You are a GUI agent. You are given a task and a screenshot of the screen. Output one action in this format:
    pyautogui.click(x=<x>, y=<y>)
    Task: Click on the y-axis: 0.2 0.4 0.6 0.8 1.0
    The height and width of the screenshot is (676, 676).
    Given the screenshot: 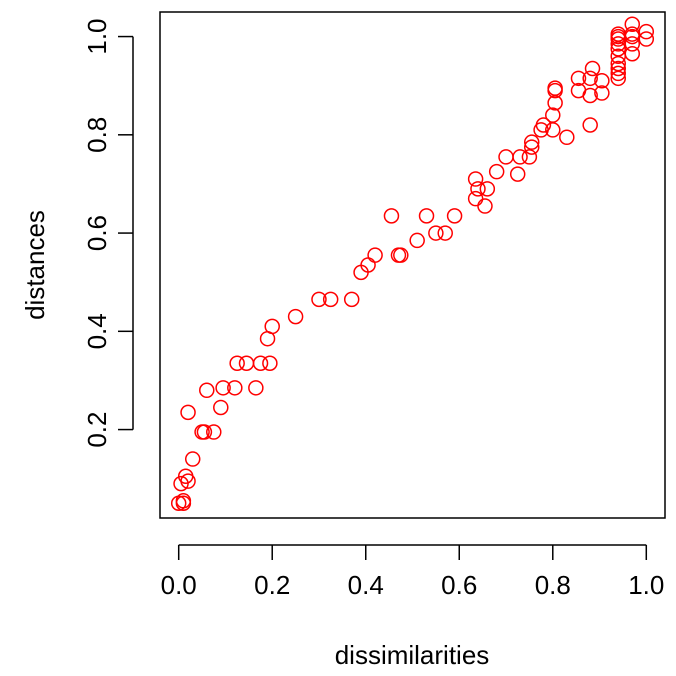 What is the action you would take?
    pyautogui.click(x=108, y=233)
    